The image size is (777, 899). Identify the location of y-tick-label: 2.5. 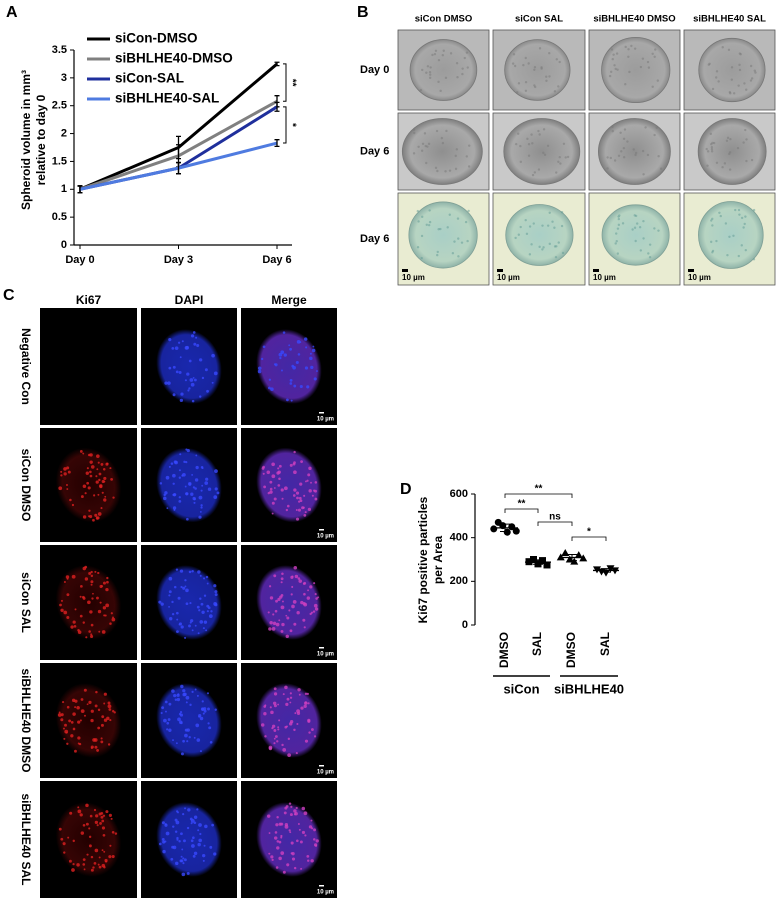
(59, 106).